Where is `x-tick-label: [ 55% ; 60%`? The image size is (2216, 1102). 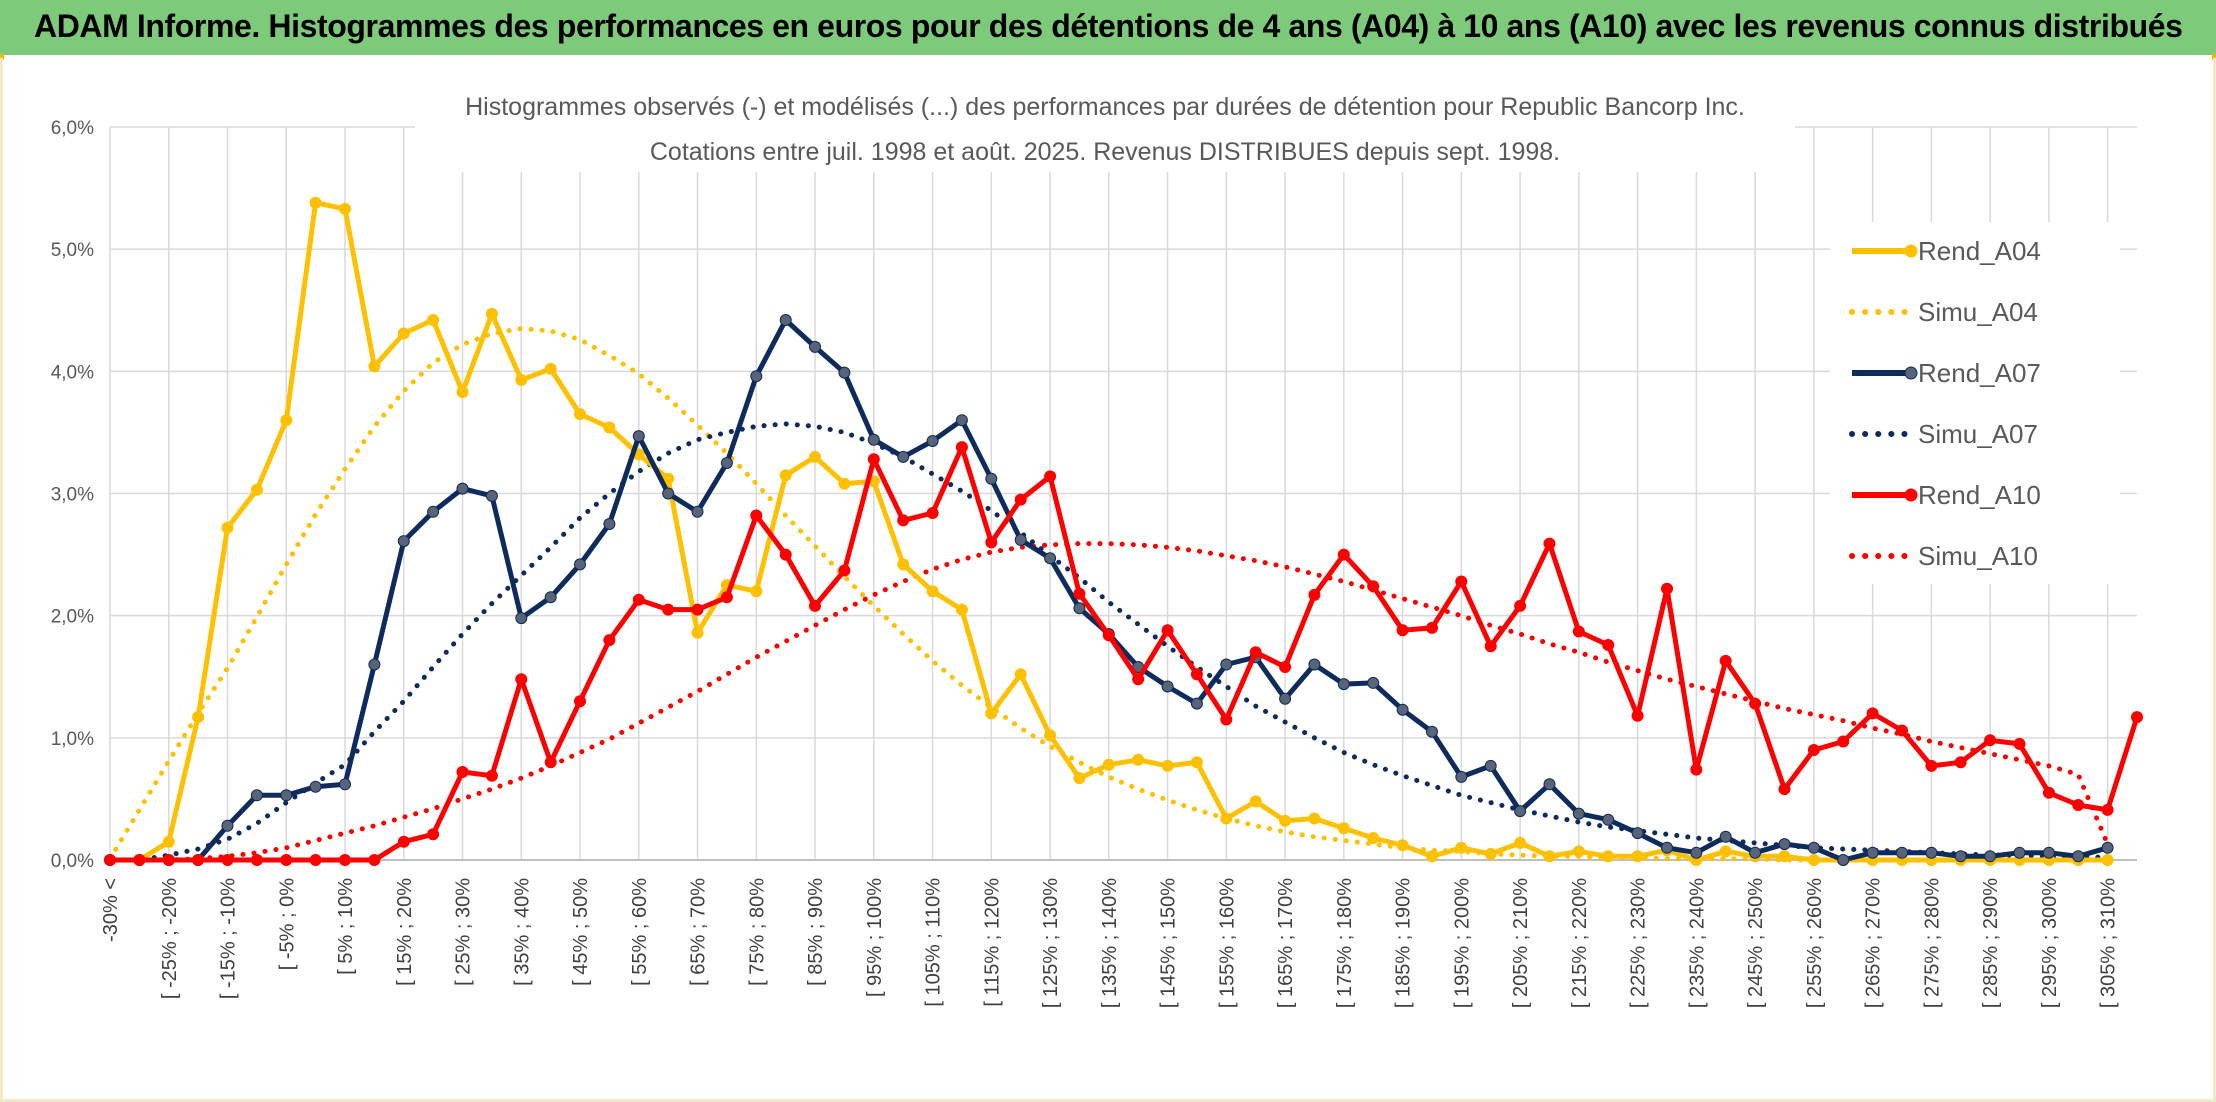 x-tick-label: [ 55% ; 60% is located at coordinates (640, 932).